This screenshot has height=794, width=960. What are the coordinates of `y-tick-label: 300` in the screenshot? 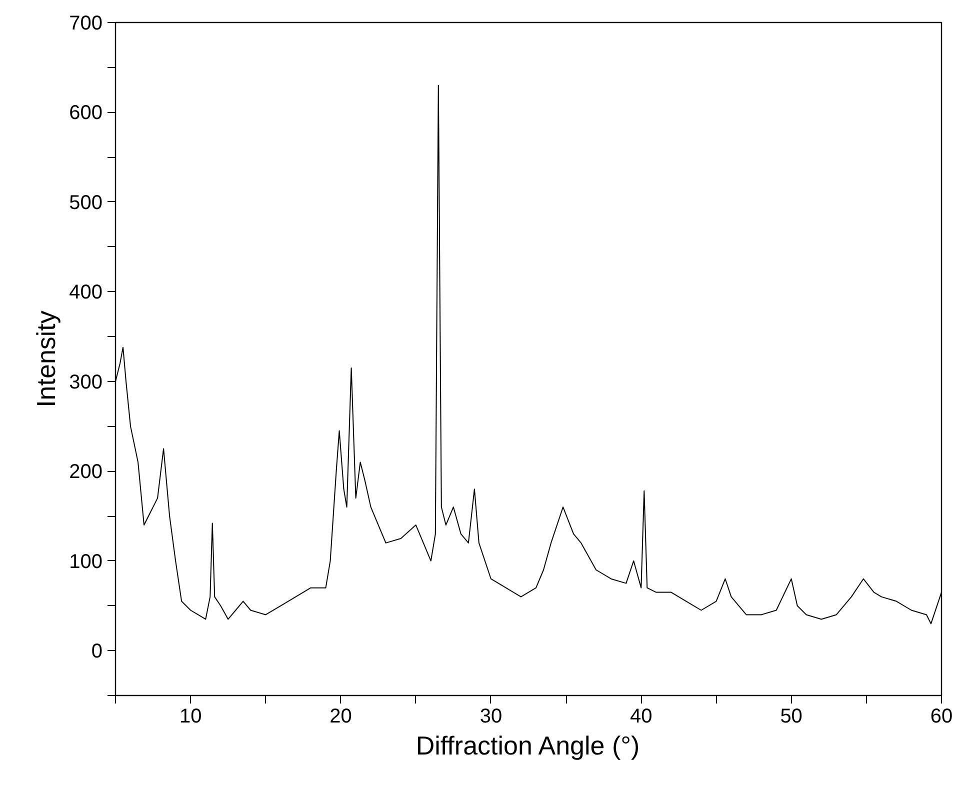 It's located at (86, 382).